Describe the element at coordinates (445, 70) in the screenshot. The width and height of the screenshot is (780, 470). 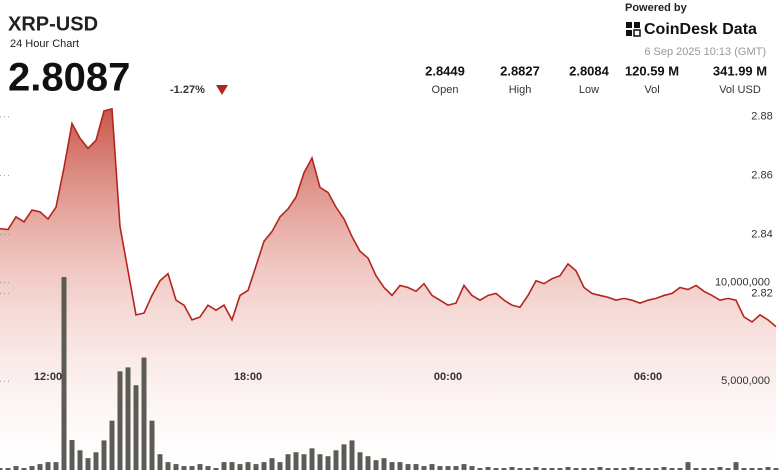
I see `stat-value: 2.8449` at that location.